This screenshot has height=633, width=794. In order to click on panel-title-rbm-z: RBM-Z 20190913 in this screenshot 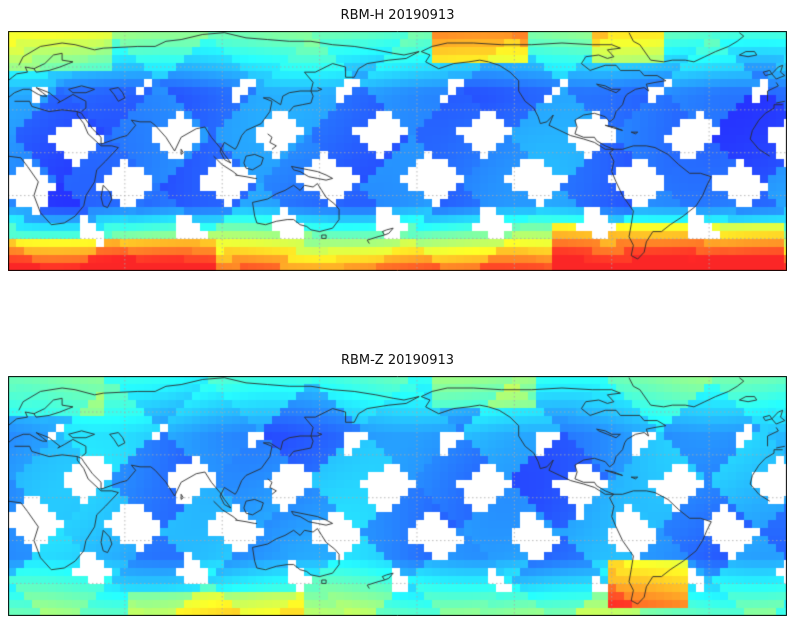, I will do `click(397, 360)`.